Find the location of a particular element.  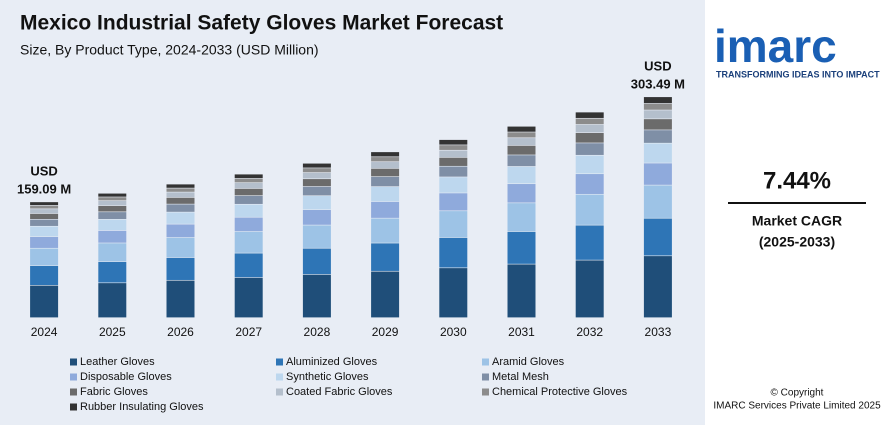

logo: imarc is located at coordinates (775, 46).